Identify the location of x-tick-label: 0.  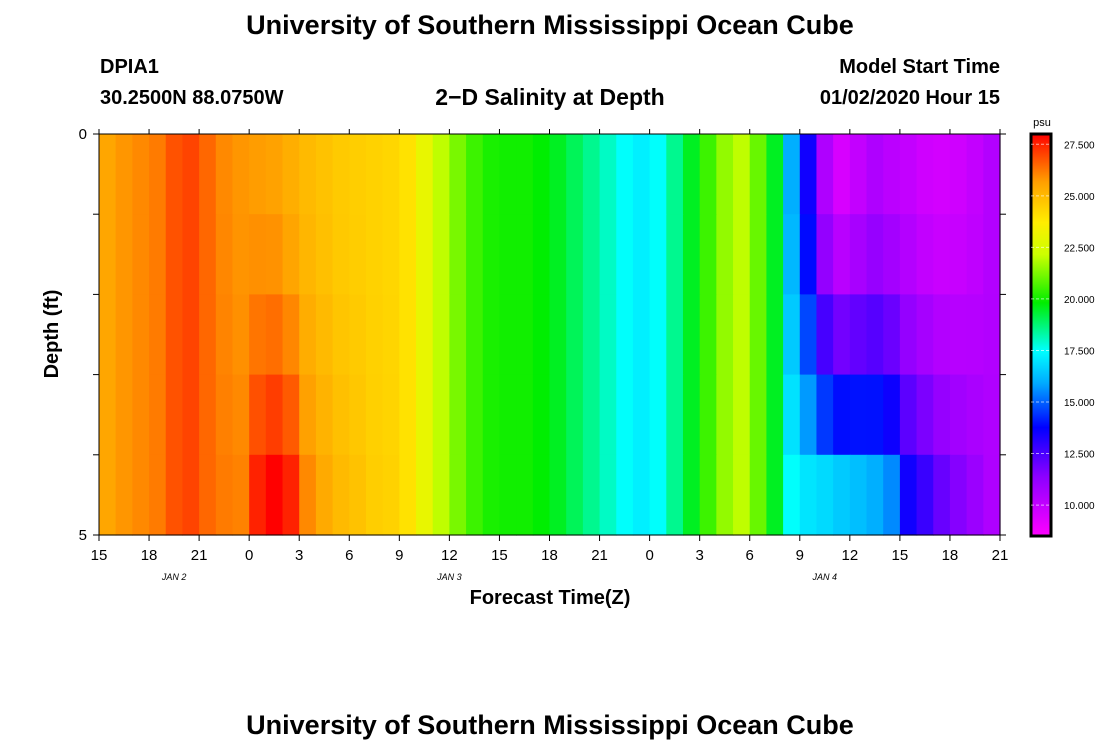
(649, 555).